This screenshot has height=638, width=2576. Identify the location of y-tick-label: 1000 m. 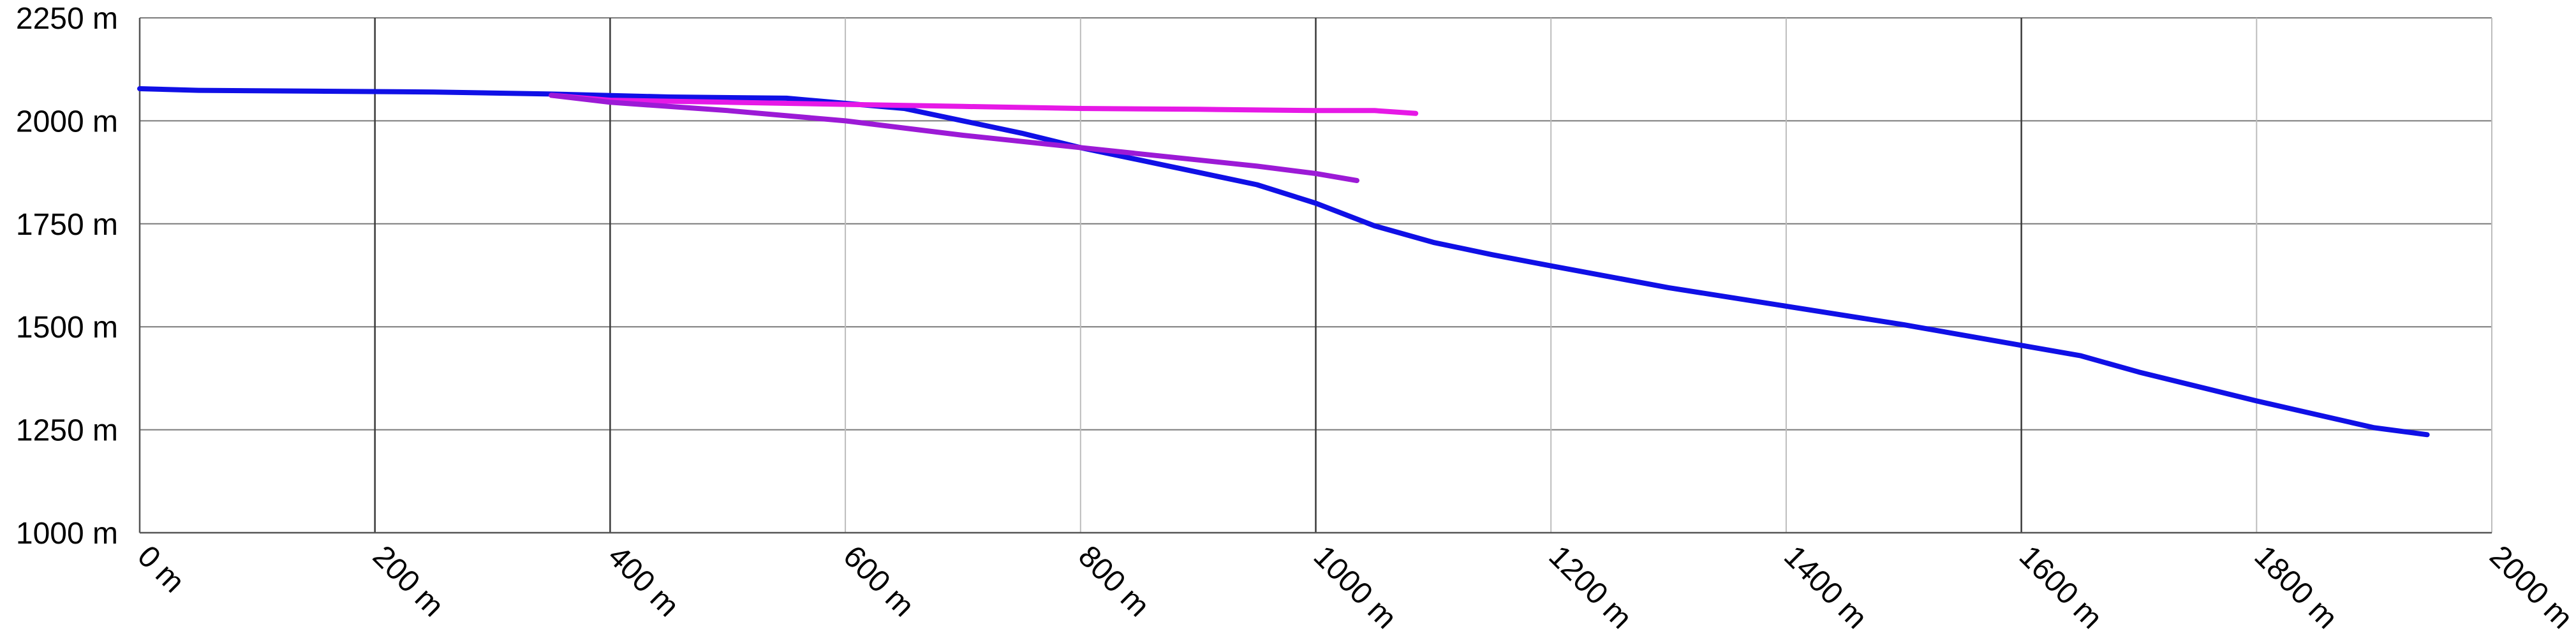
(67, 534).